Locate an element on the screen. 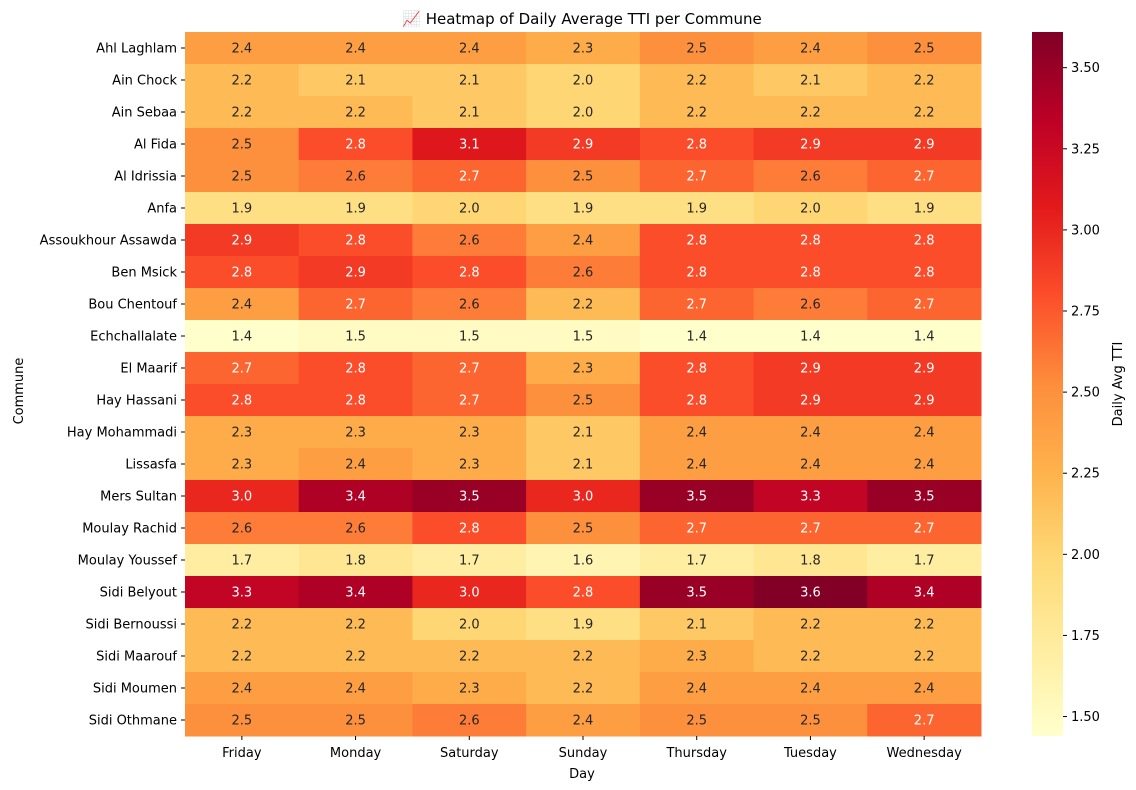 The height and width of the screenshot is (790, 1136). y-tick-label: Mers Sultan is located at coordinates (138, 497).